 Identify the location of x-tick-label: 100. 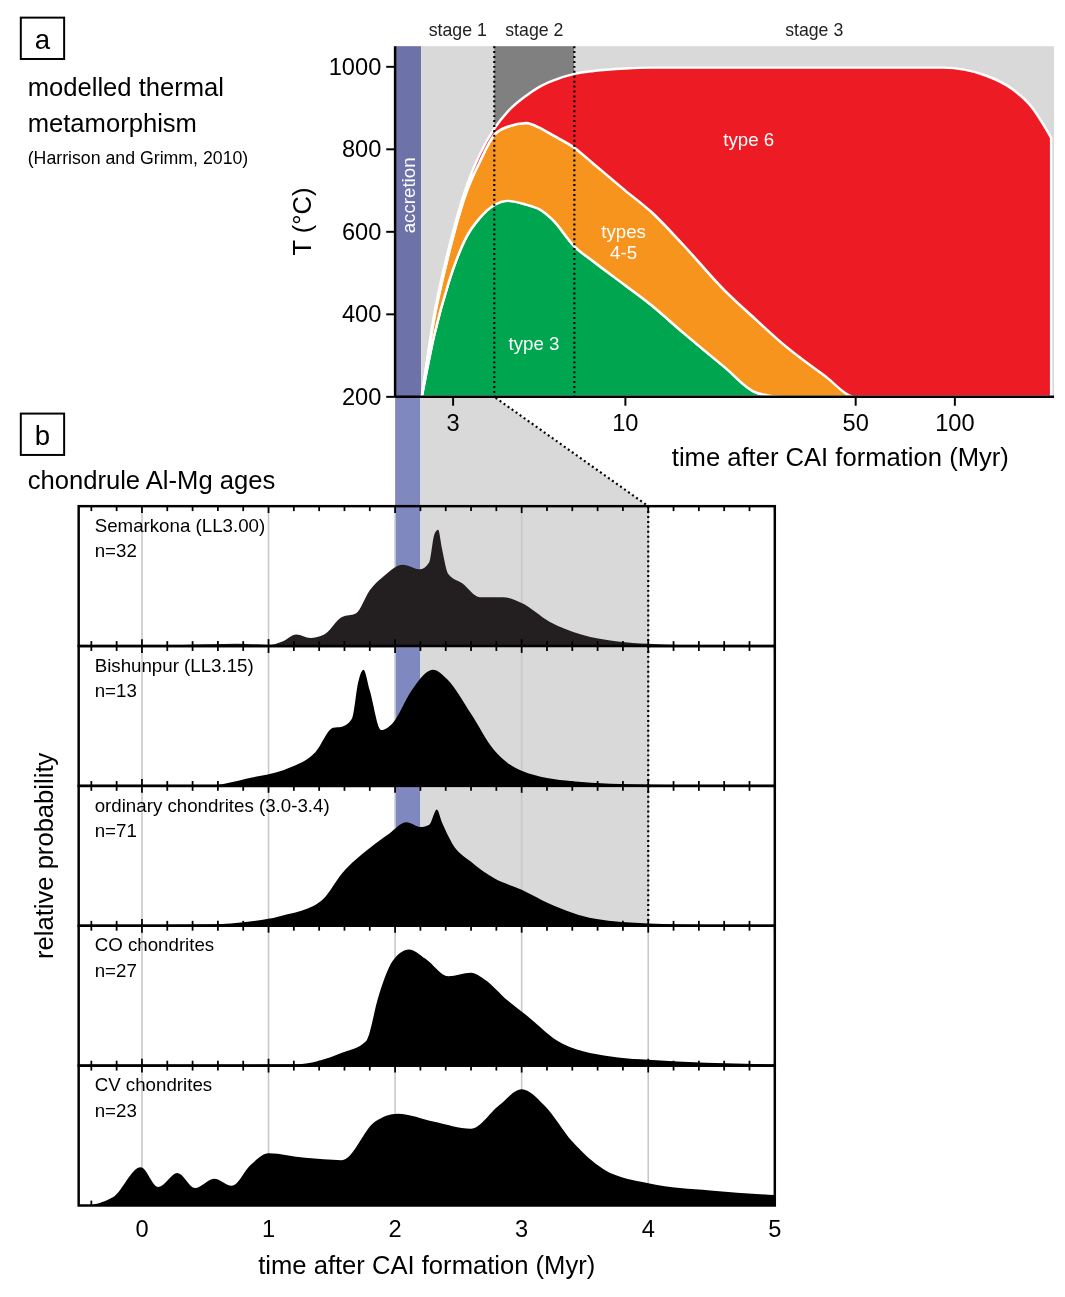
(955, 423).